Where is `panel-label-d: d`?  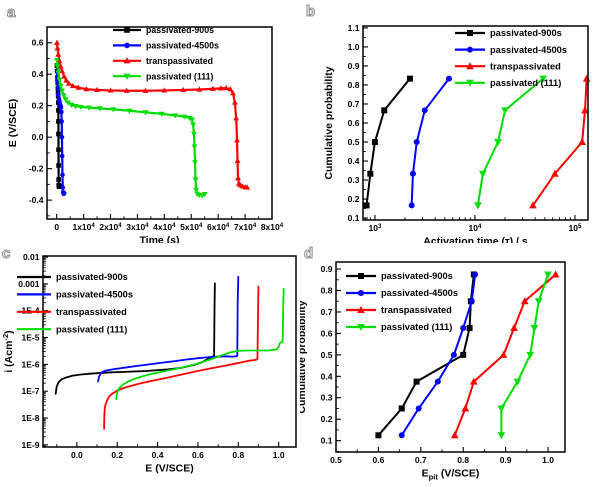 panel-label-d: d is located at coordinates (308, 253).